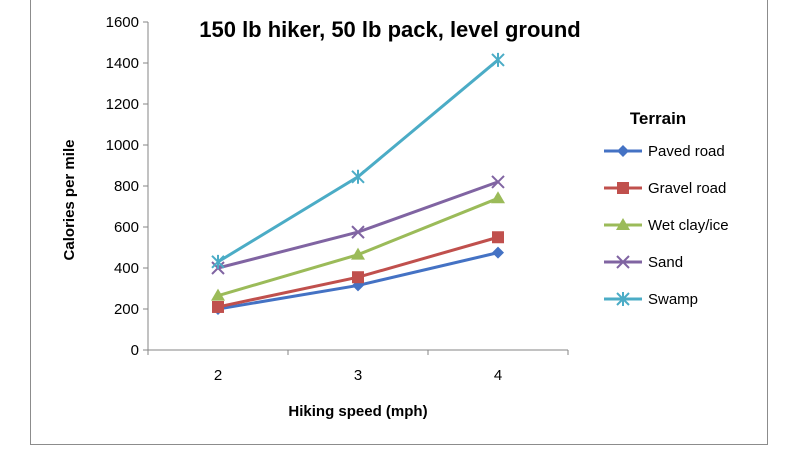 The width and height of the screenshot is (800, 450). I want to click on legend-item: Sand, so click(643, 262).